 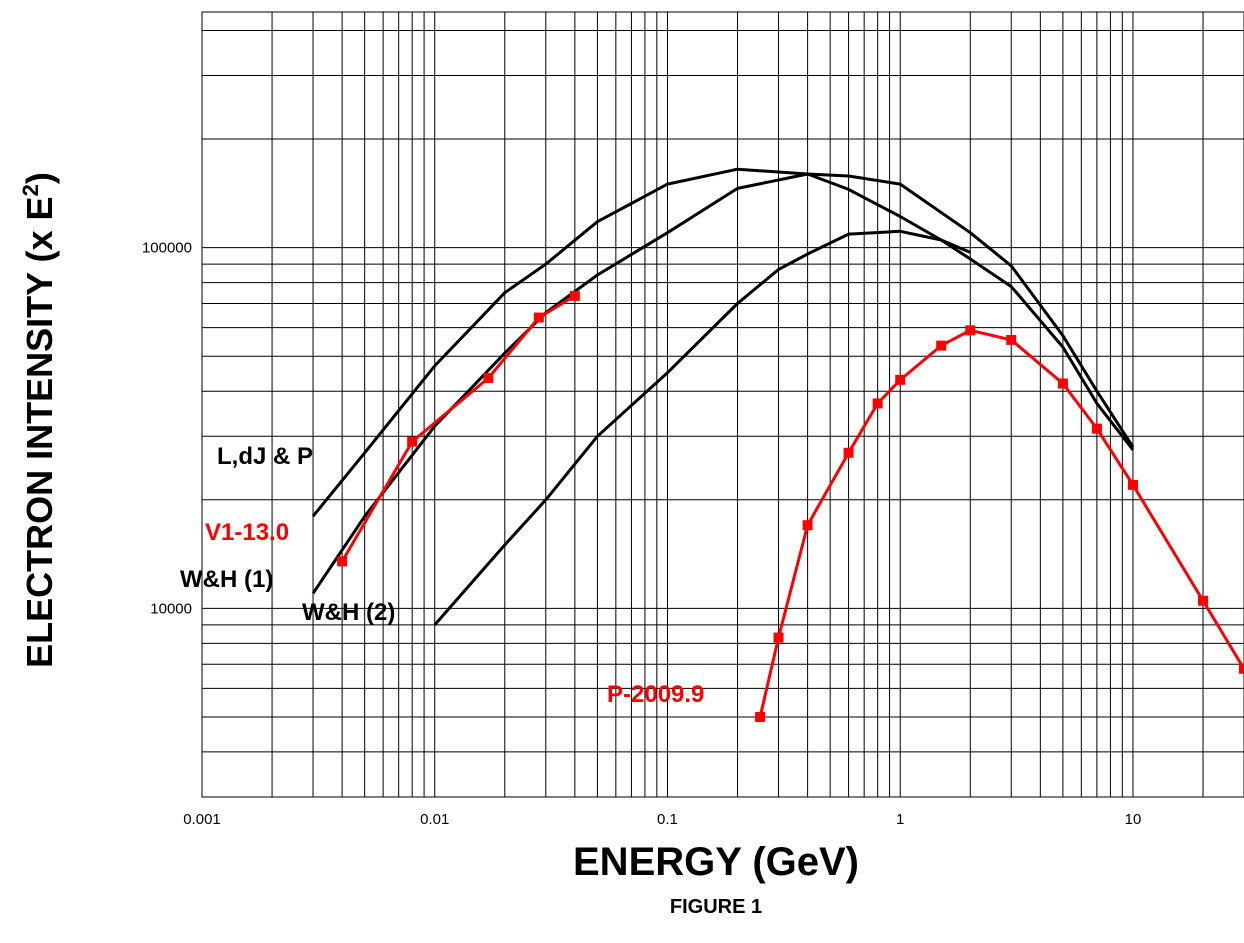 What do you see at coordinates (39, 178) in the screenshot?
I see `y-axis-title-close: )` at bounding box center [39, 178].